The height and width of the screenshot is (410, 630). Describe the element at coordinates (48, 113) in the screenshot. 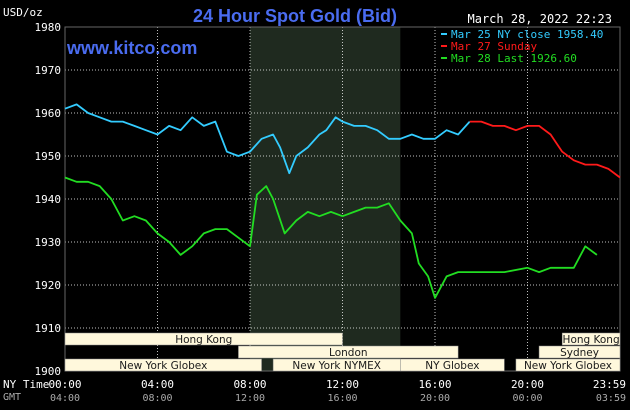

I see `y-tick-label: 1960` at that location.